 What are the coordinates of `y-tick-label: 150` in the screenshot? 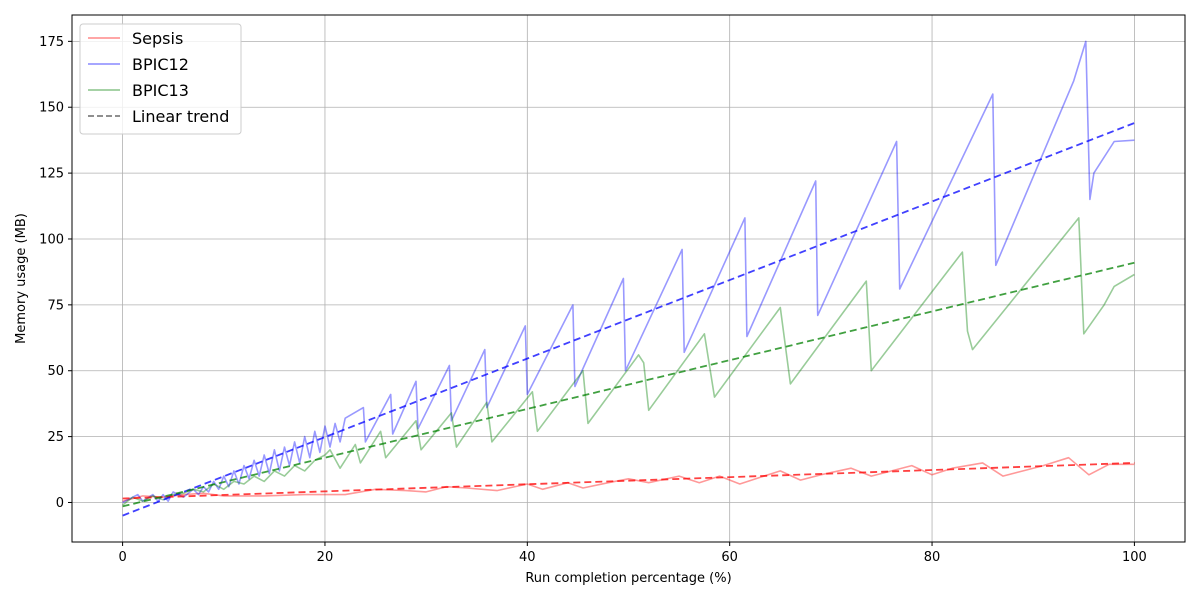 It's located at (51, 108).